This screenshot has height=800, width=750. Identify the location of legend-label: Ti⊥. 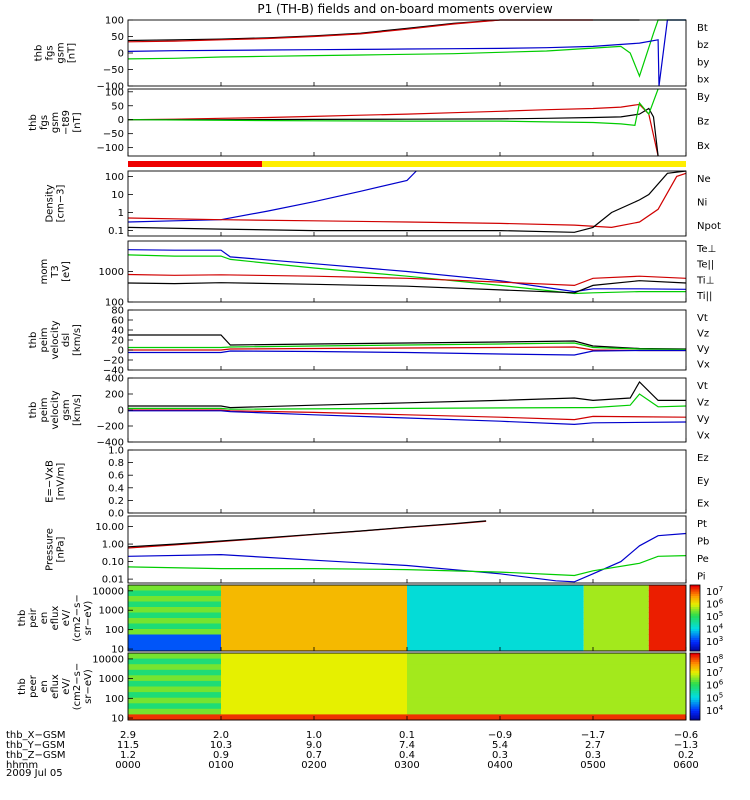
(705, 280).